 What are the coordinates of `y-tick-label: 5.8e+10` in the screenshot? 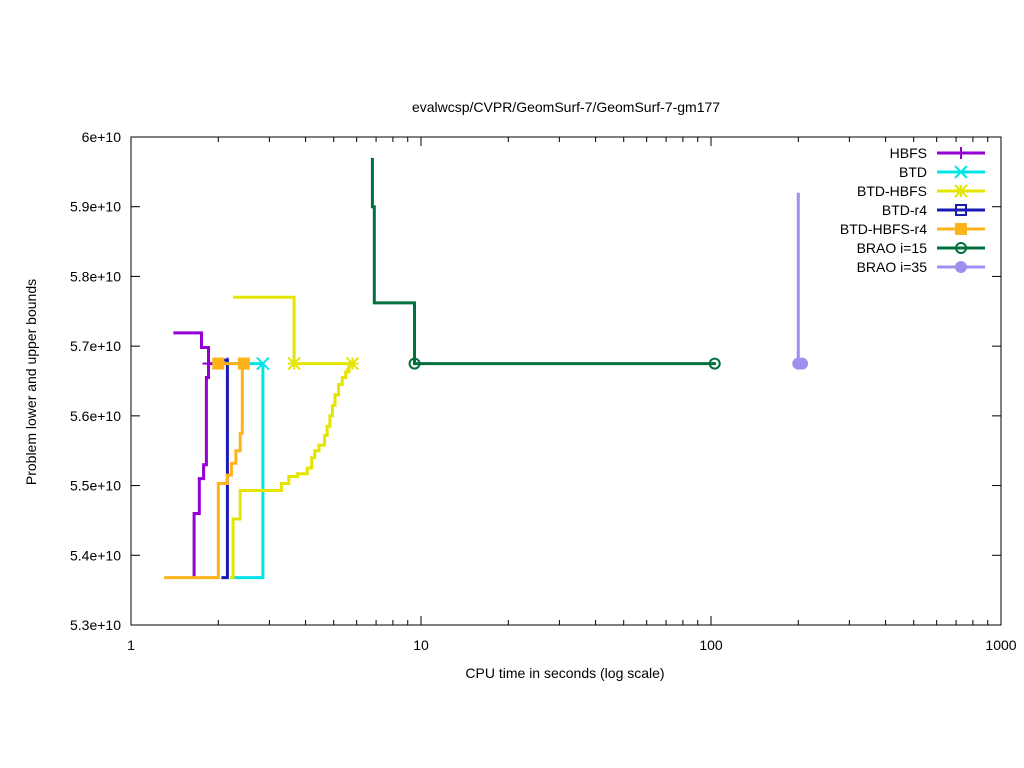 It's located at (95, 276).